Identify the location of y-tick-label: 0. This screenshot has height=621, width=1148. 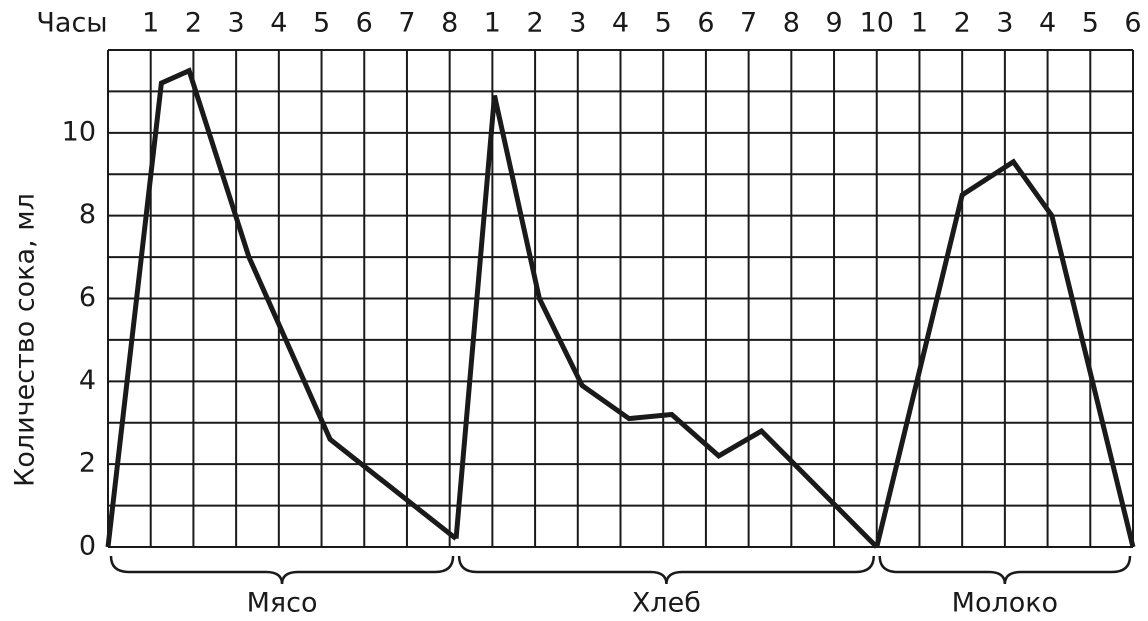
(87, 546).